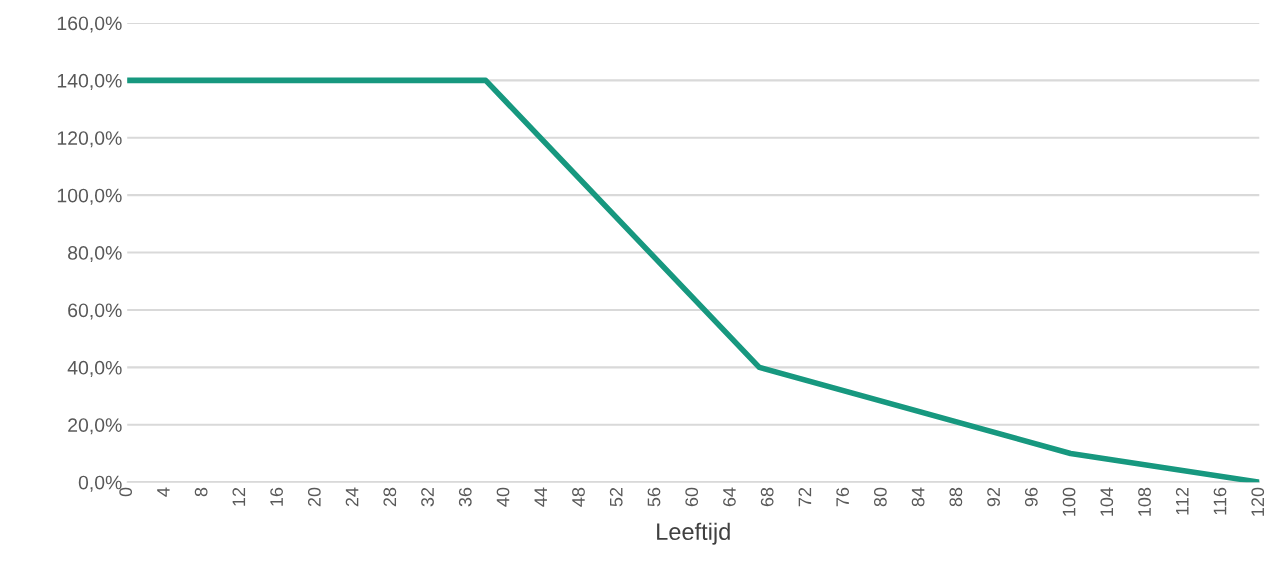 The height and width of the screenshot is (574, 1272). Describe the element at coordinates (1069, 501) in the screenshot. I see `x-tick-label: 100` at that location.